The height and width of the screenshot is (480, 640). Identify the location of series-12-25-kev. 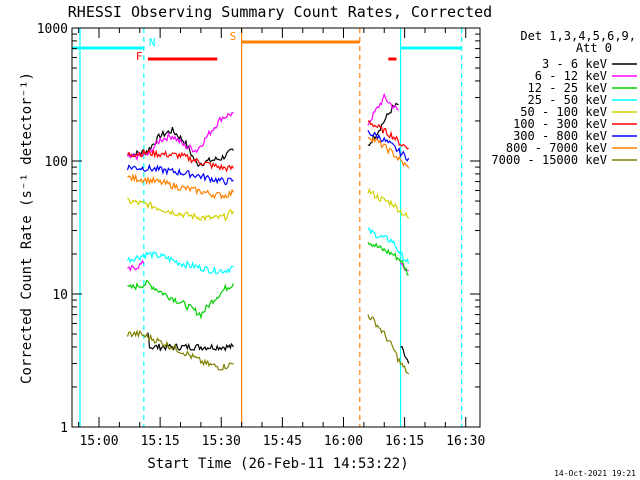
(268, 280).